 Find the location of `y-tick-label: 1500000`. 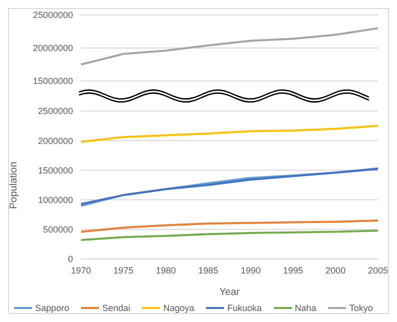

y-tick-label: 1500000 is located at coordinates (55, 170).